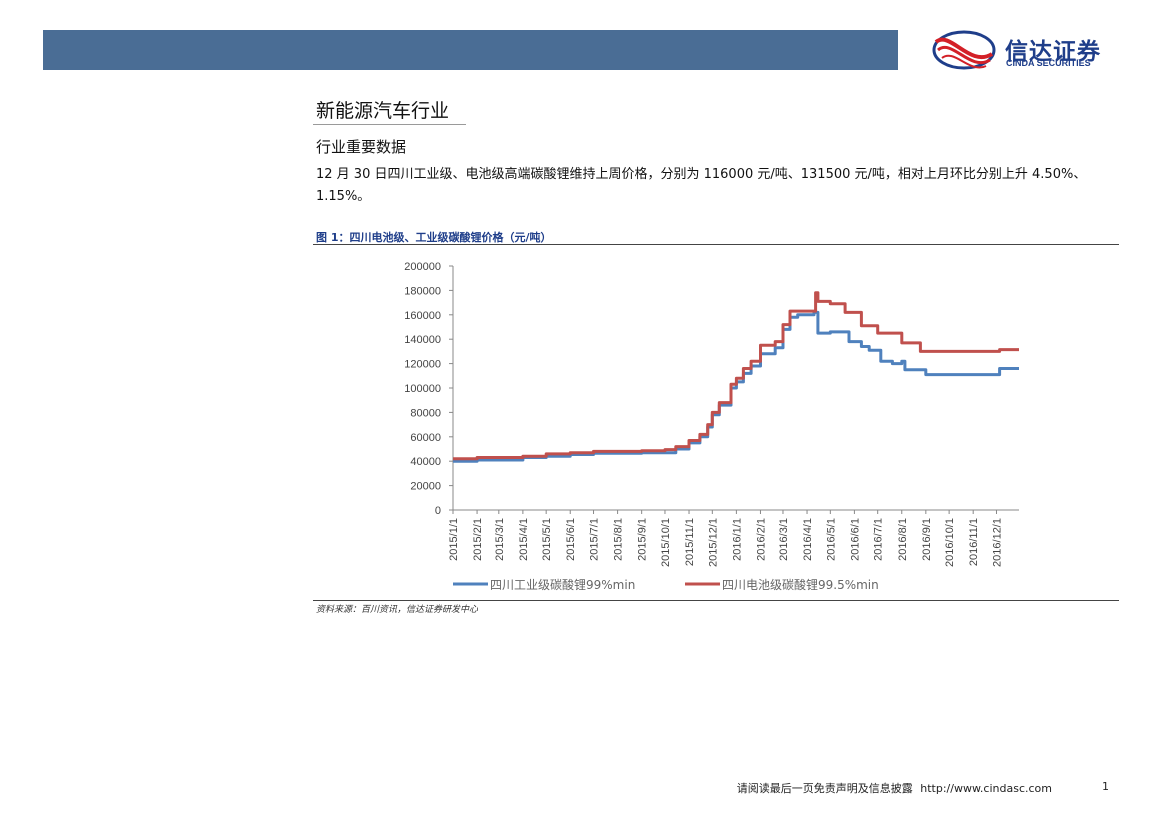  I want to click on y-tick-label: 80000, so click(425, 413).